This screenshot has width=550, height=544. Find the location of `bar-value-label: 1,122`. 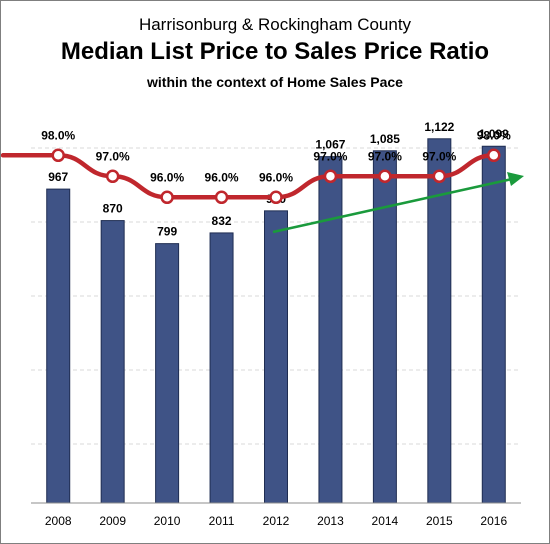

bar-value-label: 1,122 is located at coordinates (439, 127).